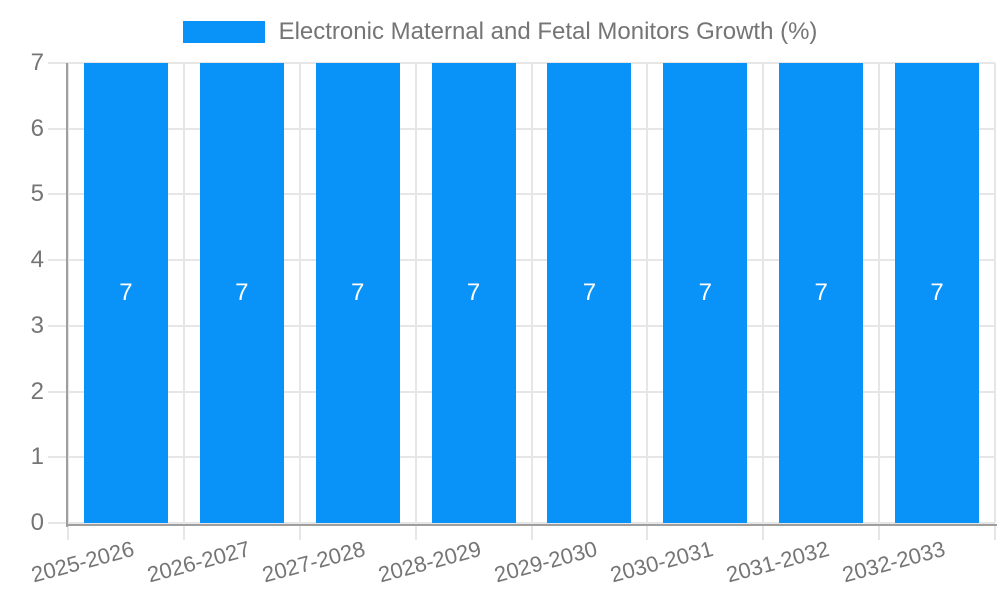 The height and width of the screenshot is (600, 1000). I want to click on x-axis-label: 2026-2027, so click(198, 562).